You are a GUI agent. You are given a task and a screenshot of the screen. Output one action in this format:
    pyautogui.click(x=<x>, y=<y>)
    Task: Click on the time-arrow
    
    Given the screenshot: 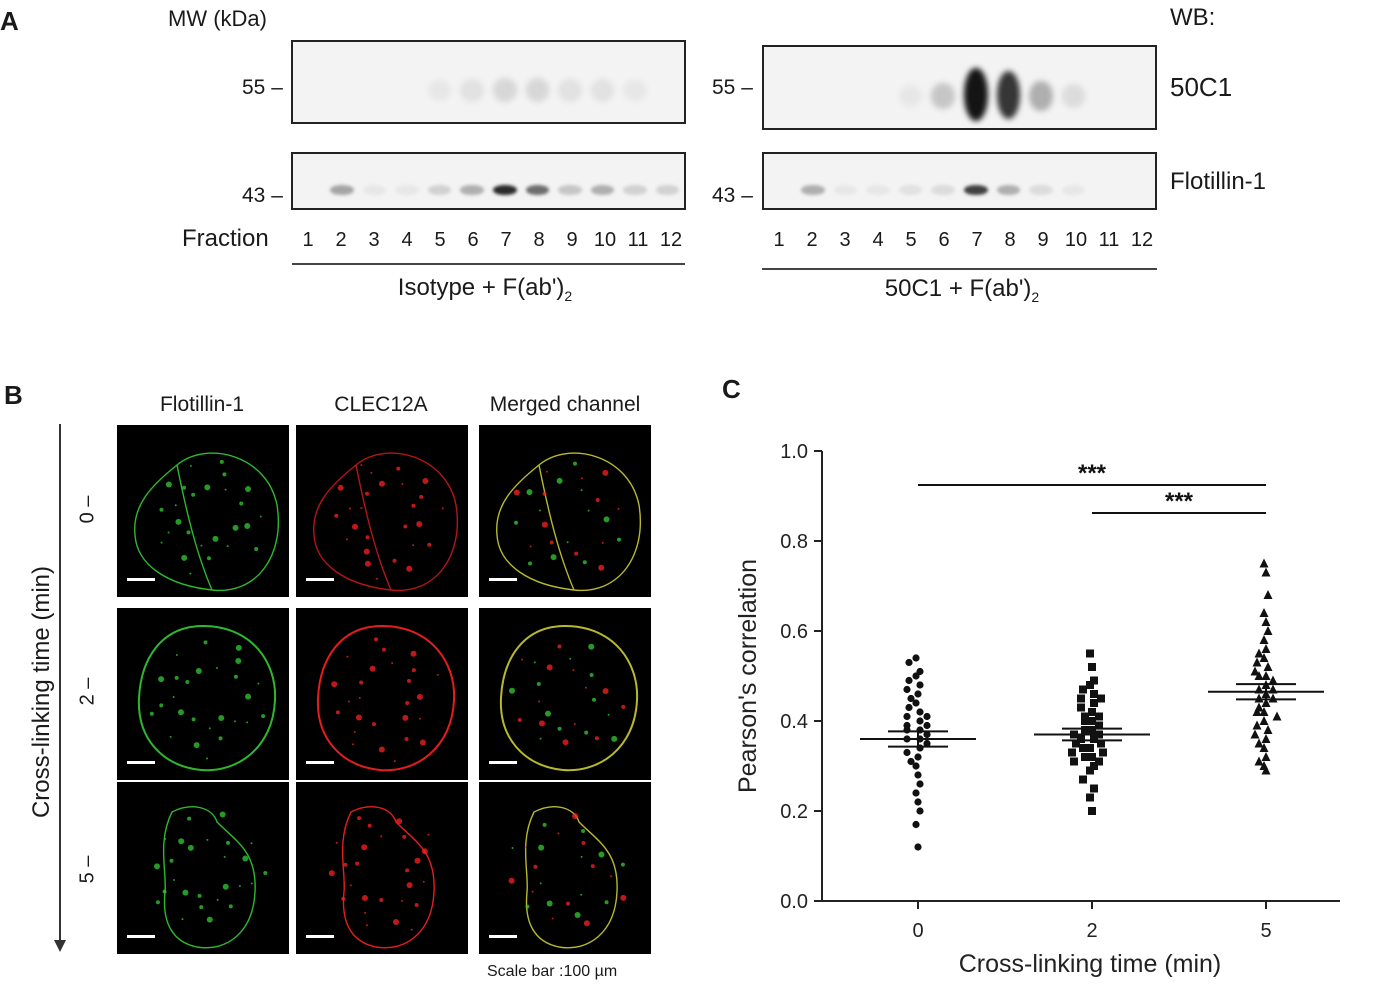 What is the action you would take?
    pyautogui.click(x=60, y=688)
    